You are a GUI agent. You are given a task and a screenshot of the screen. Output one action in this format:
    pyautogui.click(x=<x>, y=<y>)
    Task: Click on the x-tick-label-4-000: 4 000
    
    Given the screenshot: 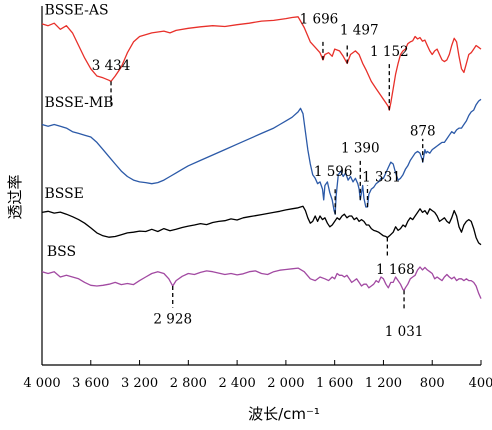 What is the action you would take?
    pyautogui.click(x=41, y=383)
    